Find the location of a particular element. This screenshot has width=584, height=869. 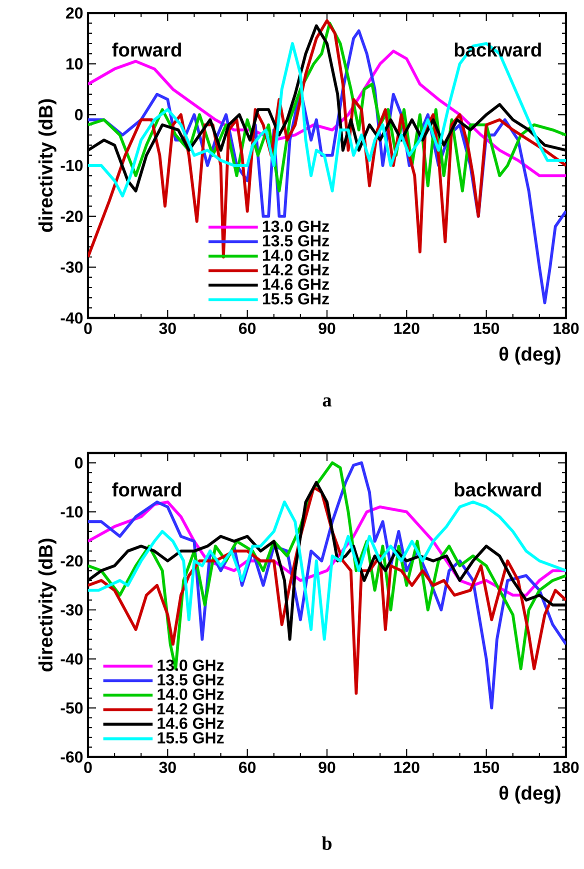

y-tick-label: 20 is located at coordinates (74, 13).